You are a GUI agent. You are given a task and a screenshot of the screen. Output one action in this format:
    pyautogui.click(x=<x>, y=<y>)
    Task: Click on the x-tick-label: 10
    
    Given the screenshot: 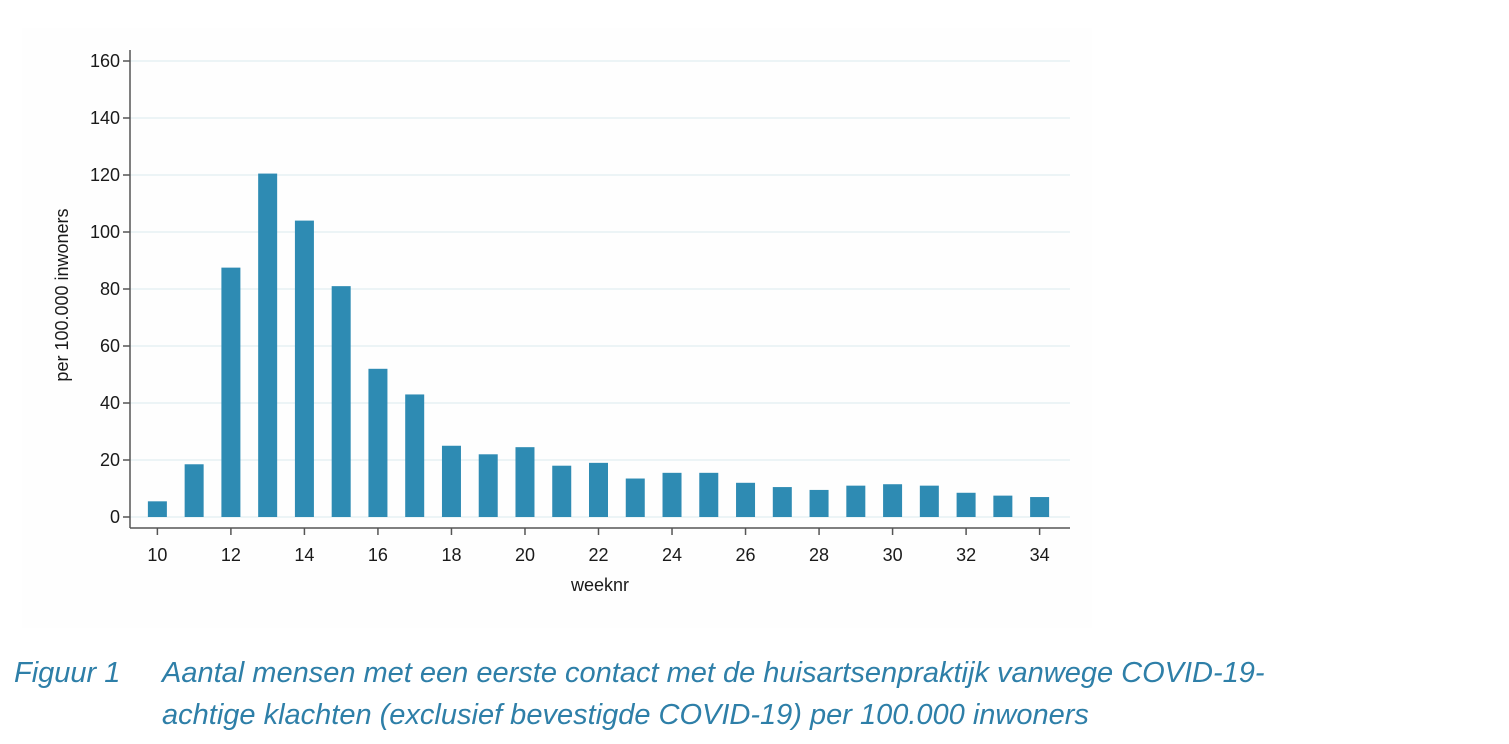 What is the action you would take?
    pyautogui.click(x=157, y=555)
    